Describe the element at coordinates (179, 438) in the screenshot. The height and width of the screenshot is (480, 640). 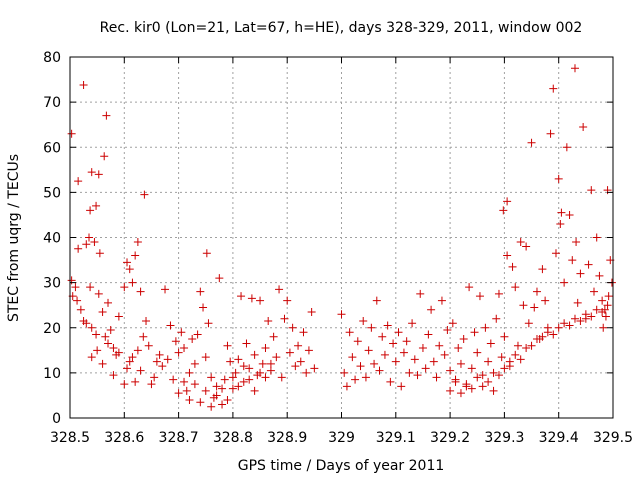
I see `x-tick-label: 328.7` at that location.